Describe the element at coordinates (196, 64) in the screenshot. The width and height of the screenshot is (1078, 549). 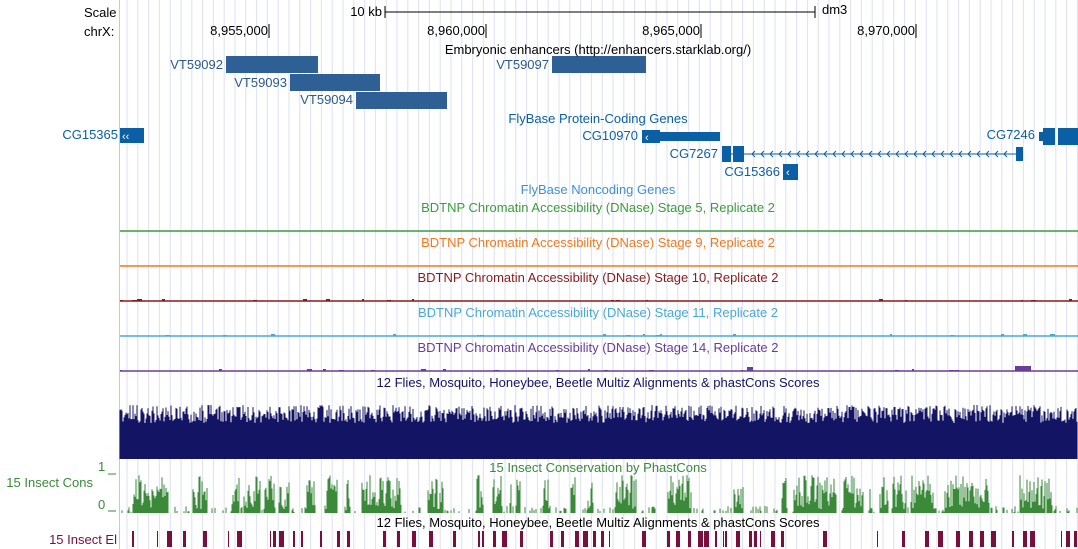
I see `enhancer-label: VT59092` at that location.